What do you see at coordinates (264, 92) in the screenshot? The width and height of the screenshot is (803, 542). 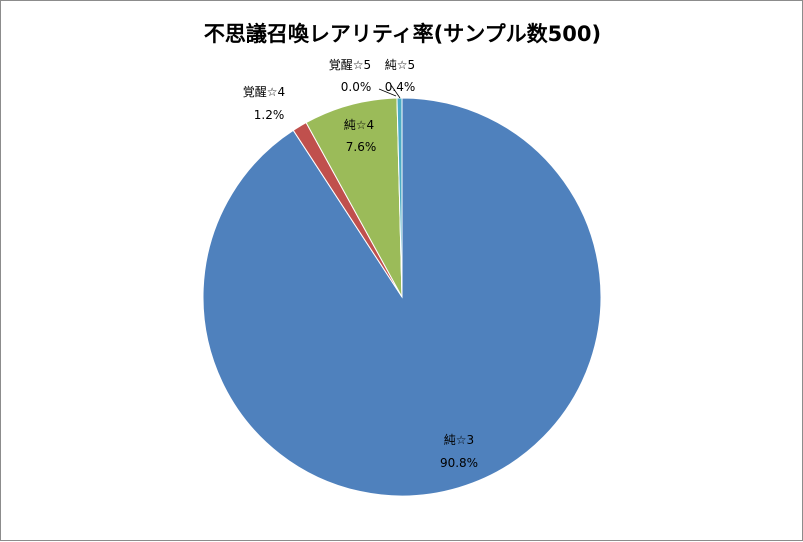 I see `slice-category-label: 覚醒☆4` at bounding box center [264, 92].